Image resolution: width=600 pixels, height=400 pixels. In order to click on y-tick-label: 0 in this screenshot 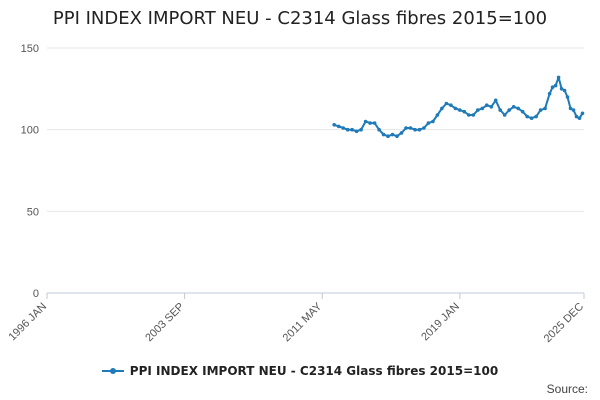, I will do `click(36, 294)`.